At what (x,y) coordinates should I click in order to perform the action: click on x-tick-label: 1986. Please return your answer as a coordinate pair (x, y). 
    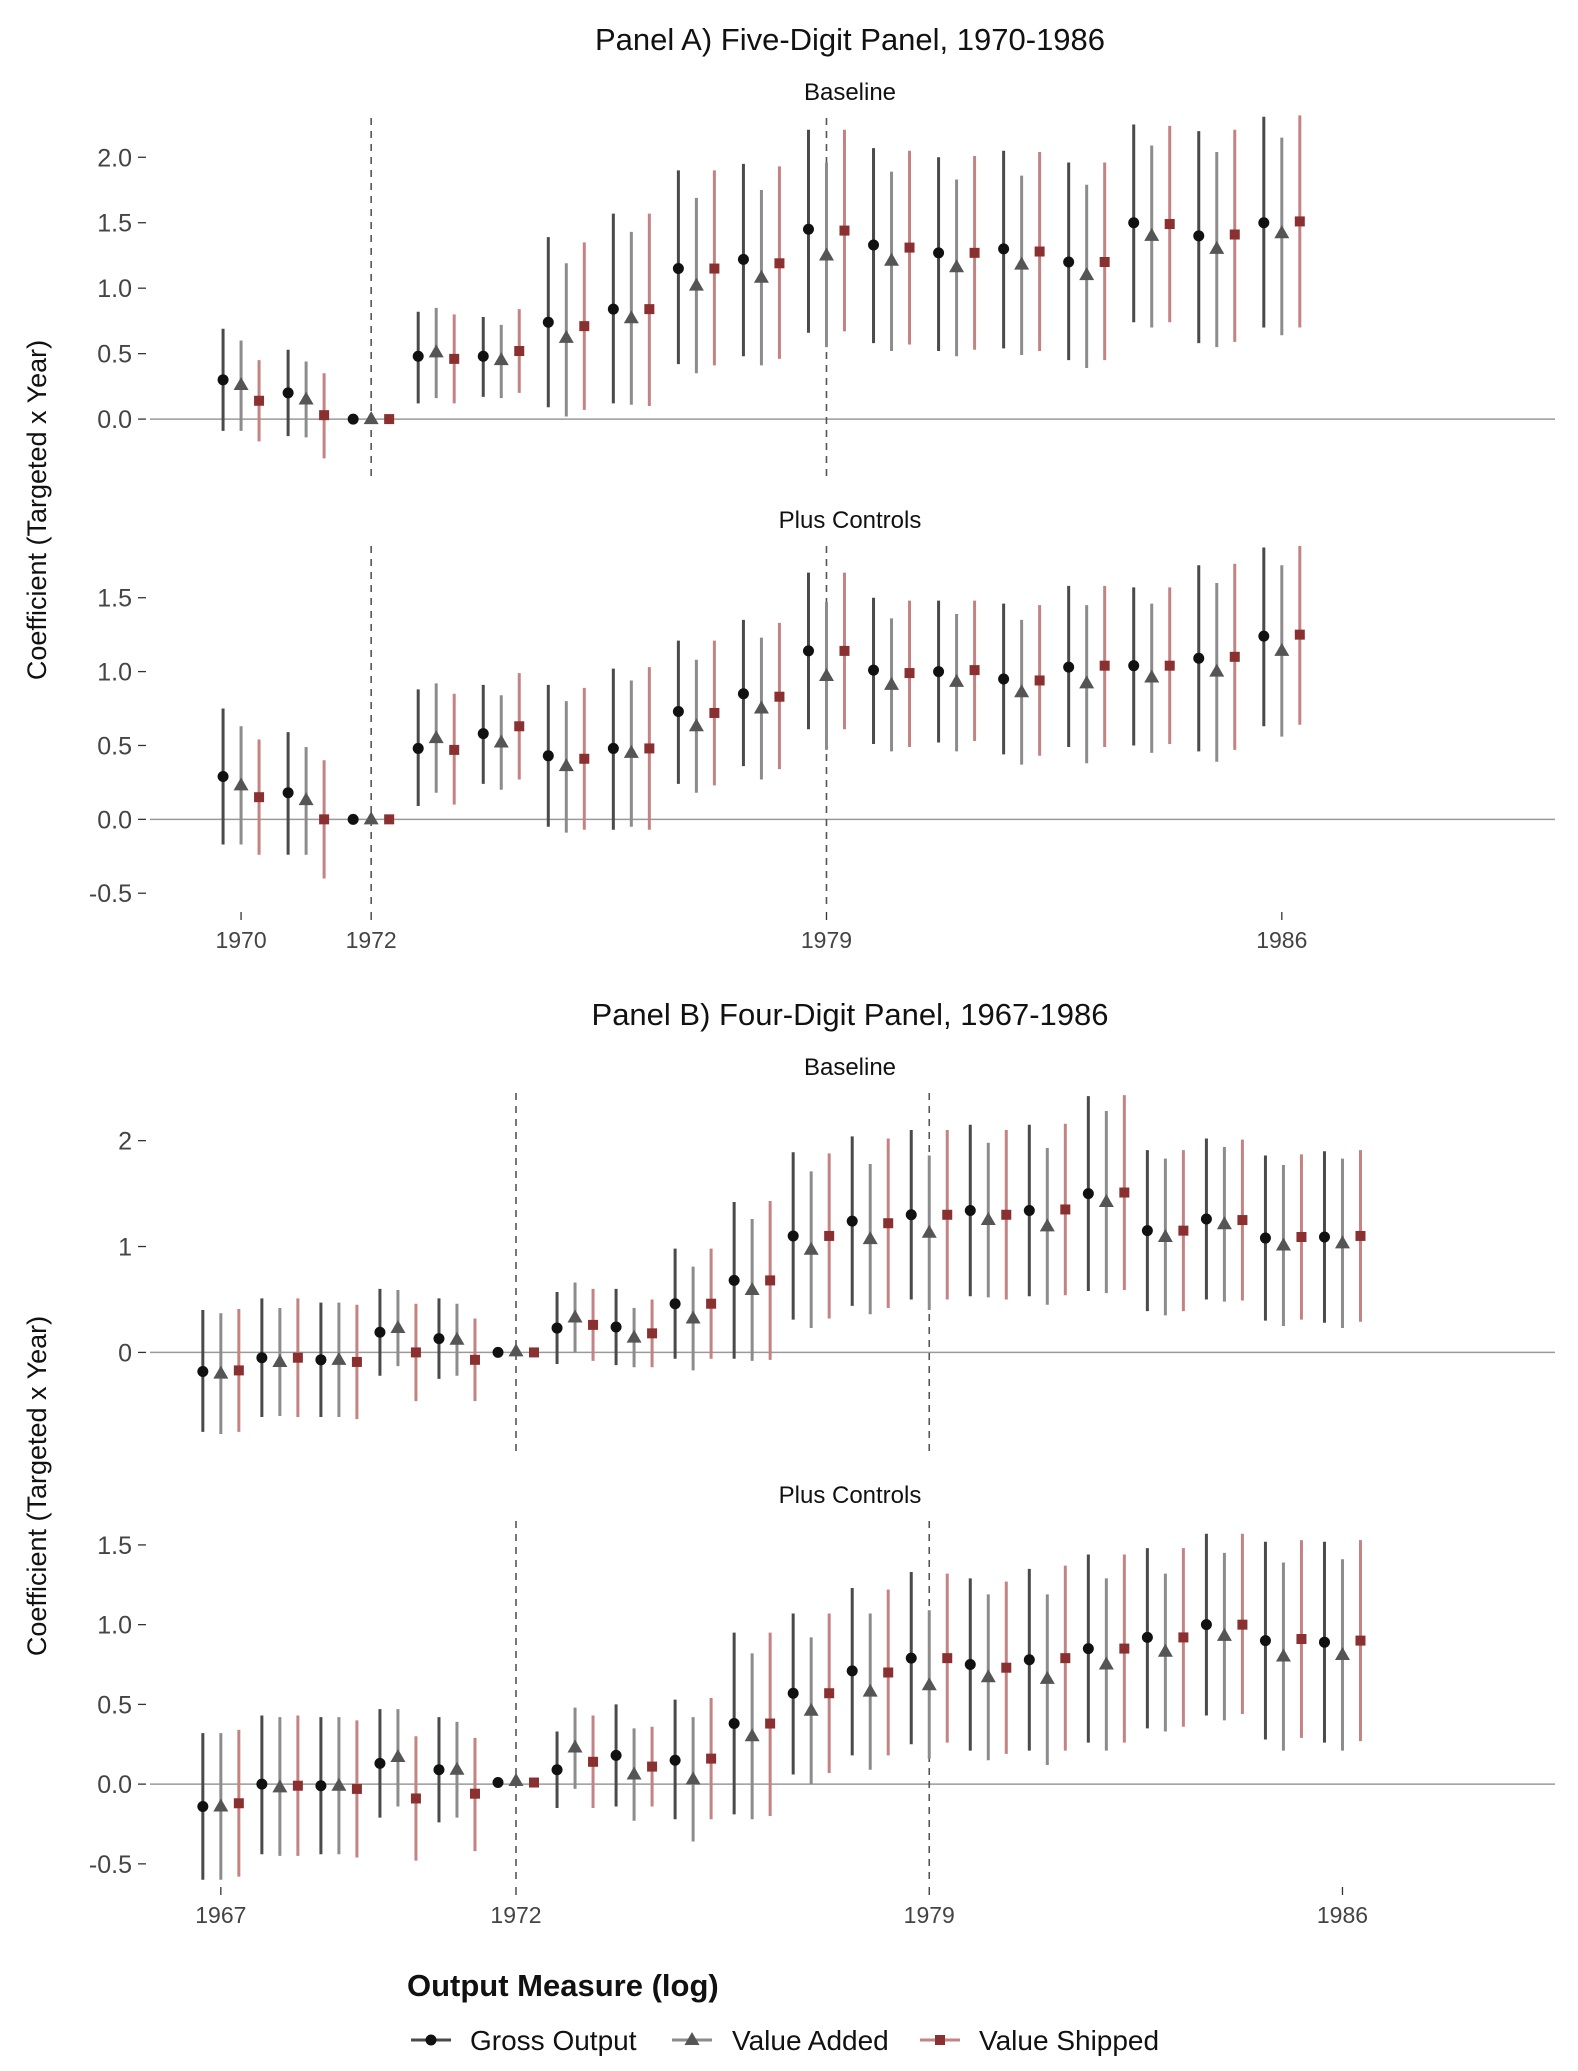
    Looking at the image, I should click on (1281, 940).